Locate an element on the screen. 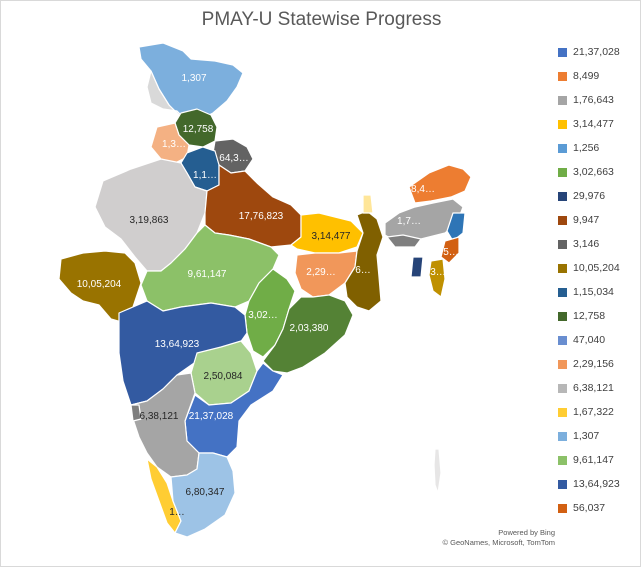  legend-label: 10,05,204 is located at coordinates (596, 268).